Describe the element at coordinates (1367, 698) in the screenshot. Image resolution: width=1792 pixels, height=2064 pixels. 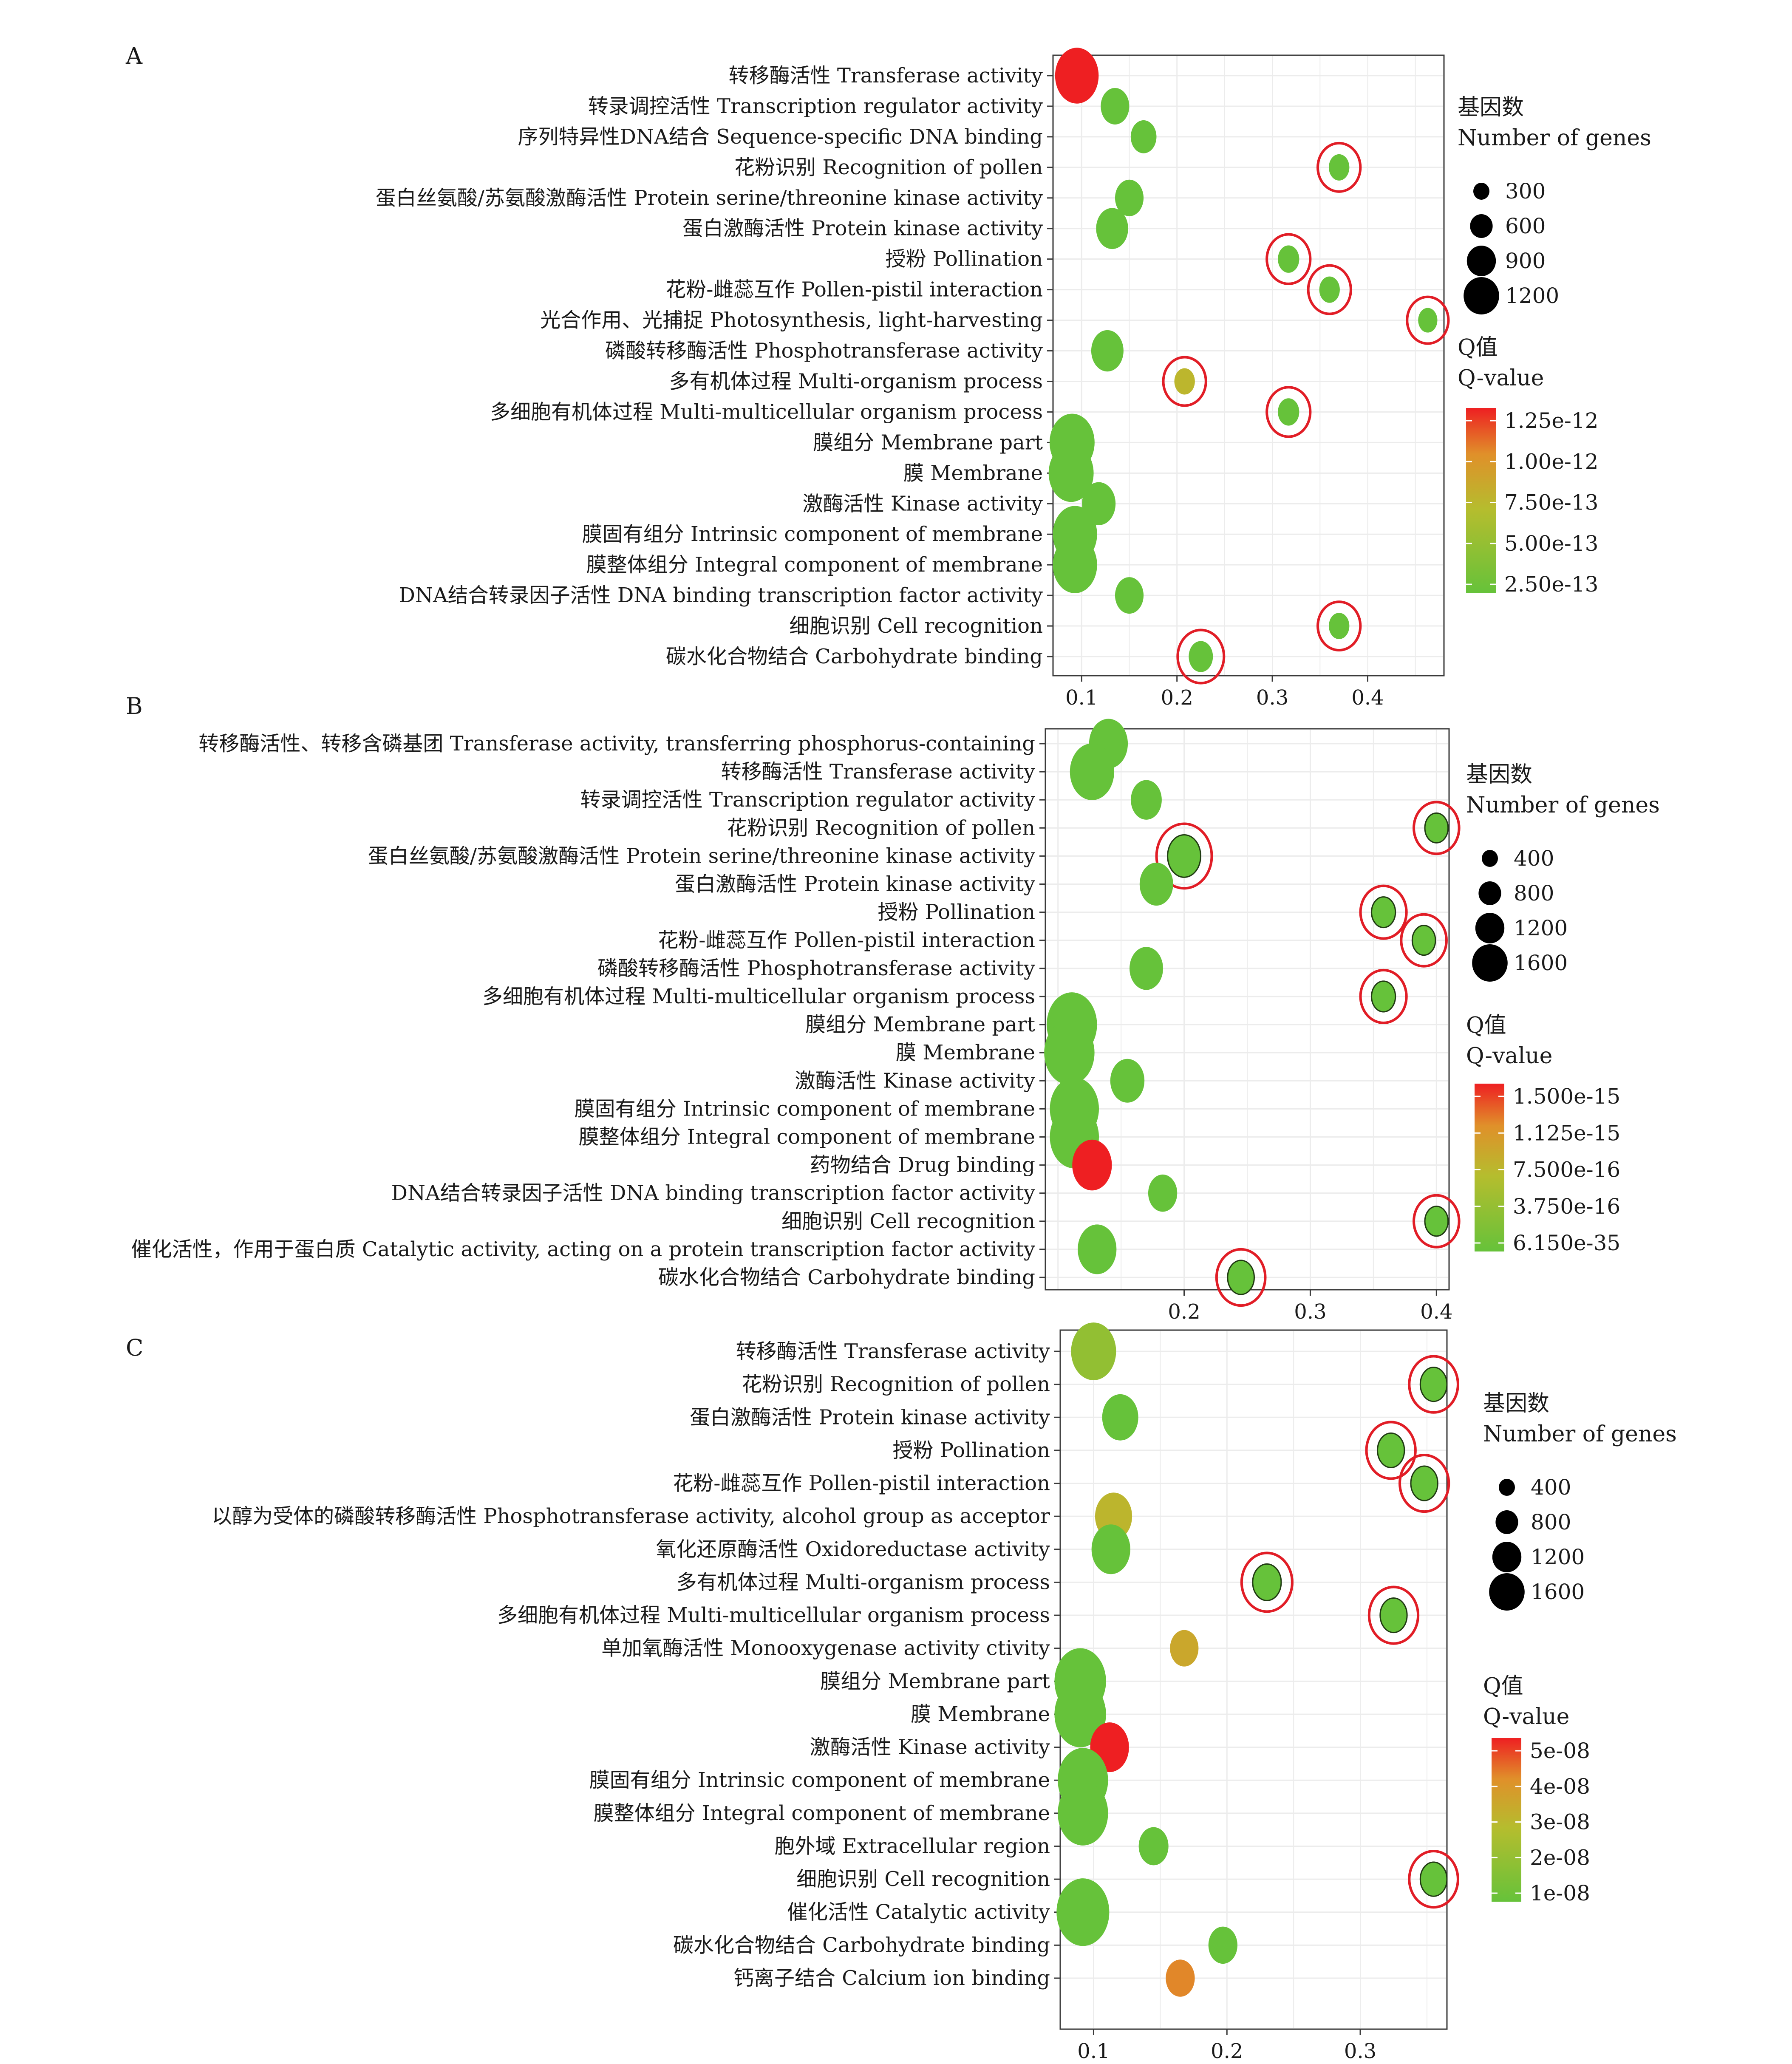
I see `x-tick-label: 0.4` at that location.